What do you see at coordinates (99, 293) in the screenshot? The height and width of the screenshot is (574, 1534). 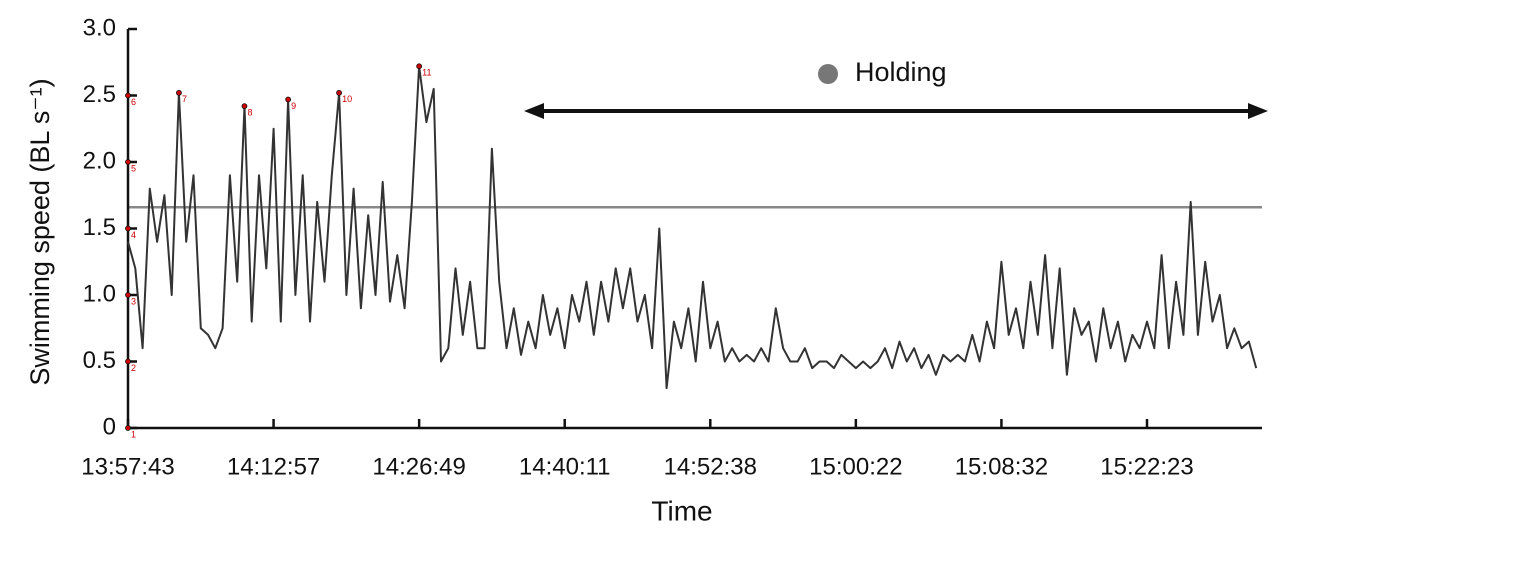 I see `y-tick-label: 1.0` at bounding box center [99, 293].